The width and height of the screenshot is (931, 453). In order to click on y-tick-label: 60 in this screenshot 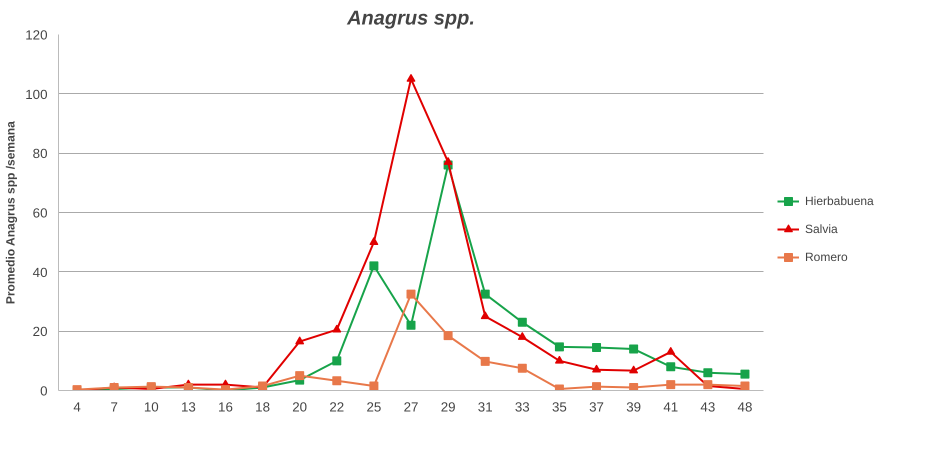, I will do `click(40, 213)`.